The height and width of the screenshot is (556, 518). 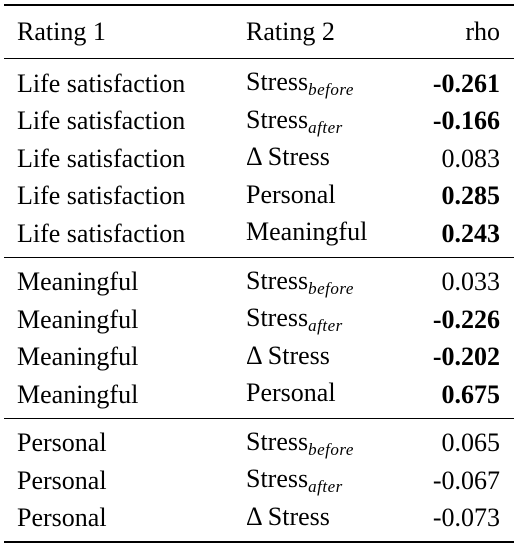 I want to click on table-row: Life satisfaction Δ Stress 0.083, so click(x=259, y=159).